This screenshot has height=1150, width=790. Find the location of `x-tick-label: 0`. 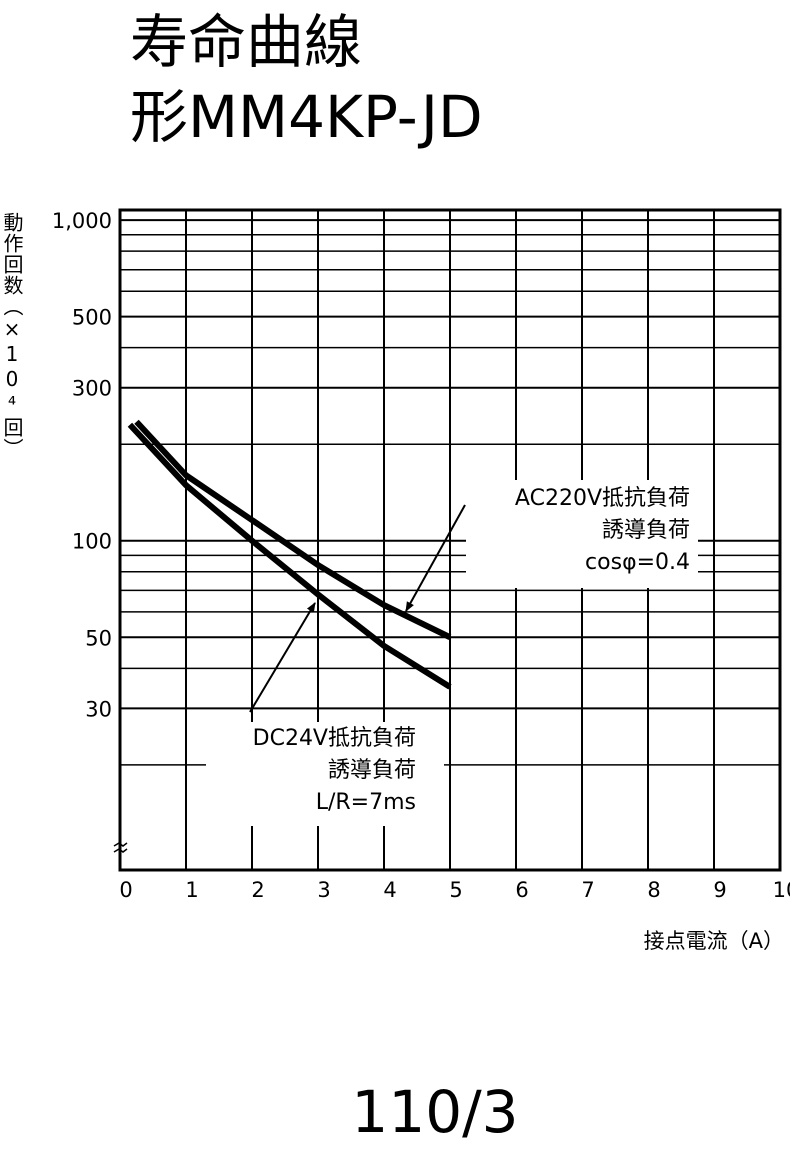

x-tick-label: 0 is located at coordinates (125, 890).